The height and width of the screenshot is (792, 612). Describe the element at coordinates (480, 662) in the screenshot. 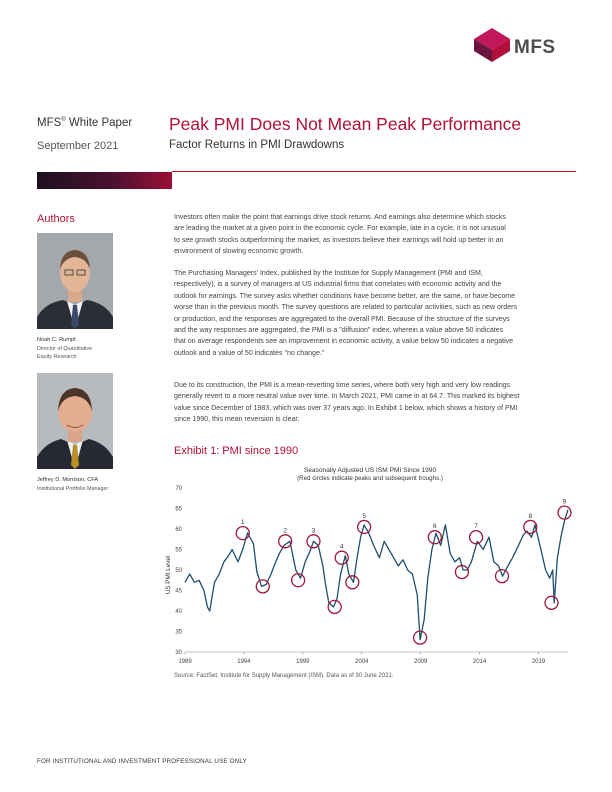

I see `x-tick-label: 2014` at that location.